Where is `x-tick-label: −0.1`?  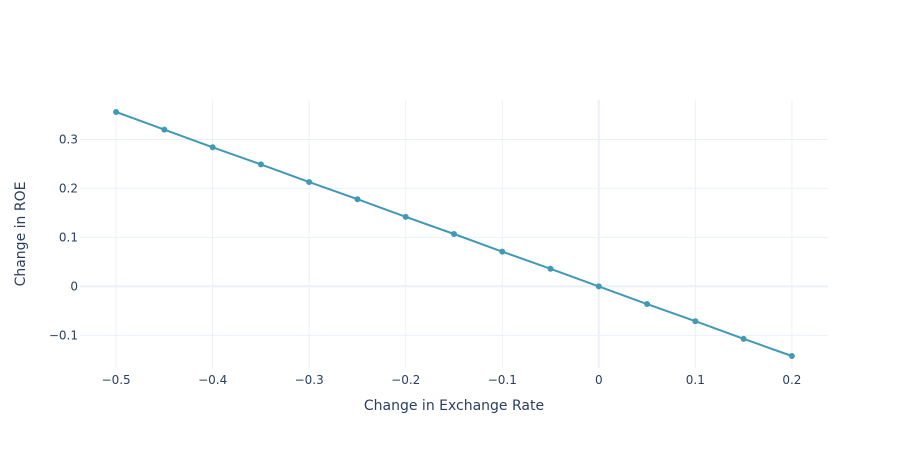 x-tick-label: −0.1 is located at coordinates (502, 380).